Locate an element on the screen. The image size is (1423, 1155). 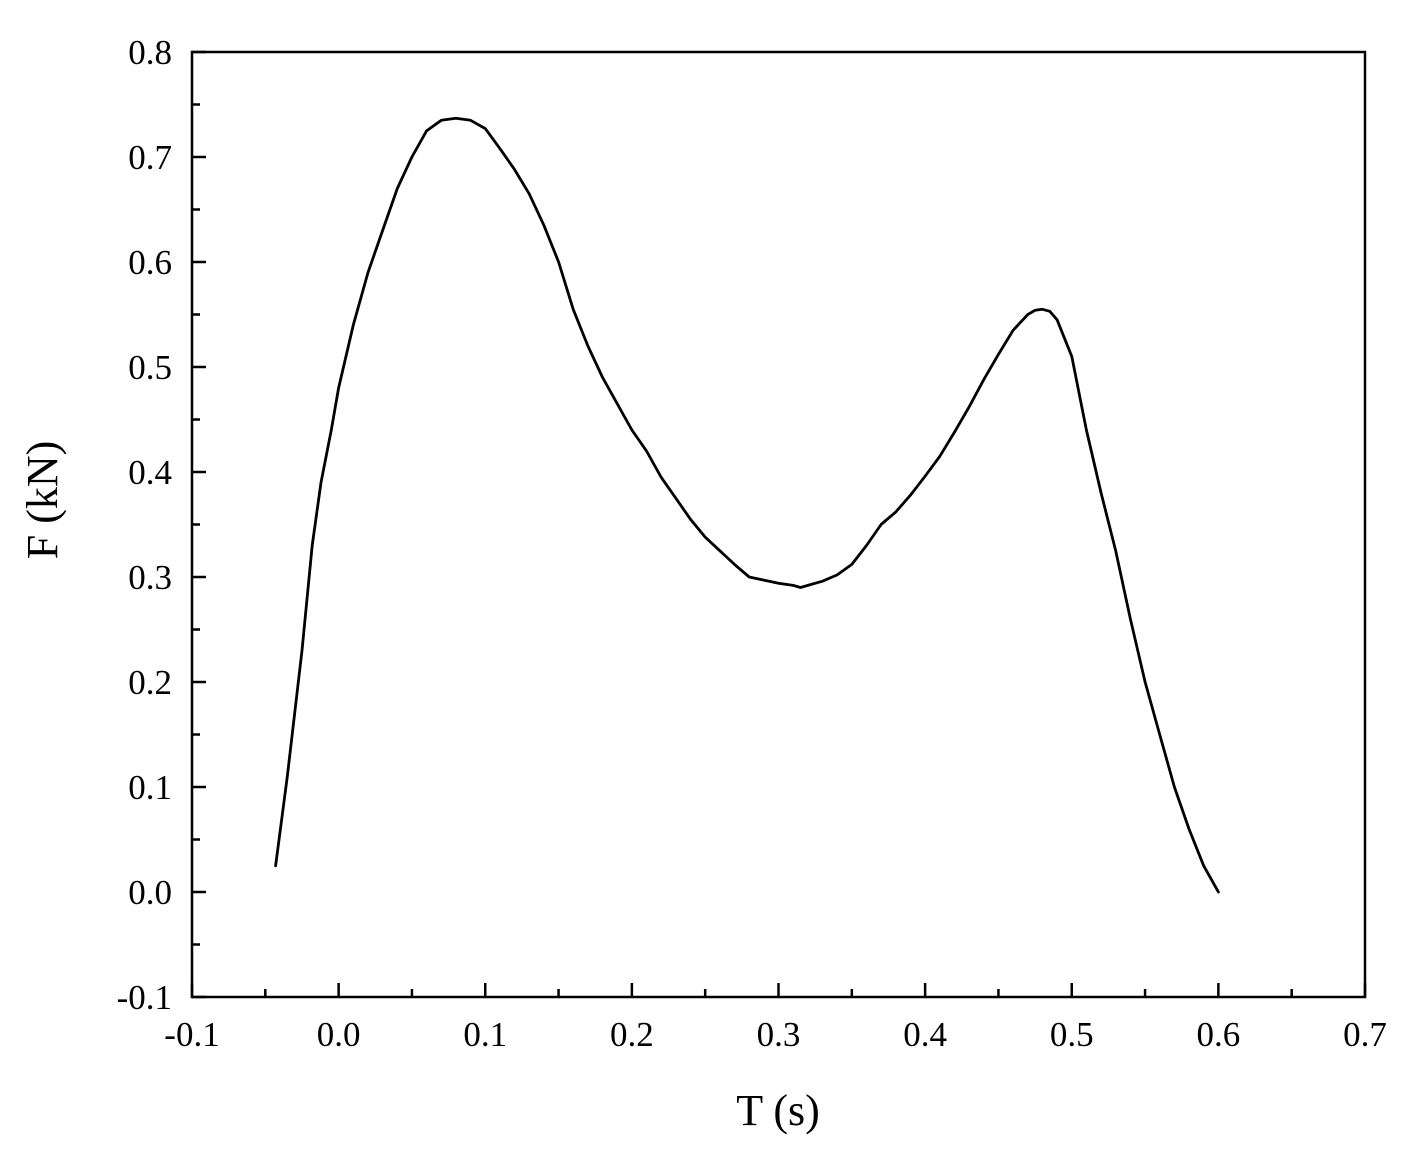
y-tick-label: 0.3 is located at coordinates (150, 577).